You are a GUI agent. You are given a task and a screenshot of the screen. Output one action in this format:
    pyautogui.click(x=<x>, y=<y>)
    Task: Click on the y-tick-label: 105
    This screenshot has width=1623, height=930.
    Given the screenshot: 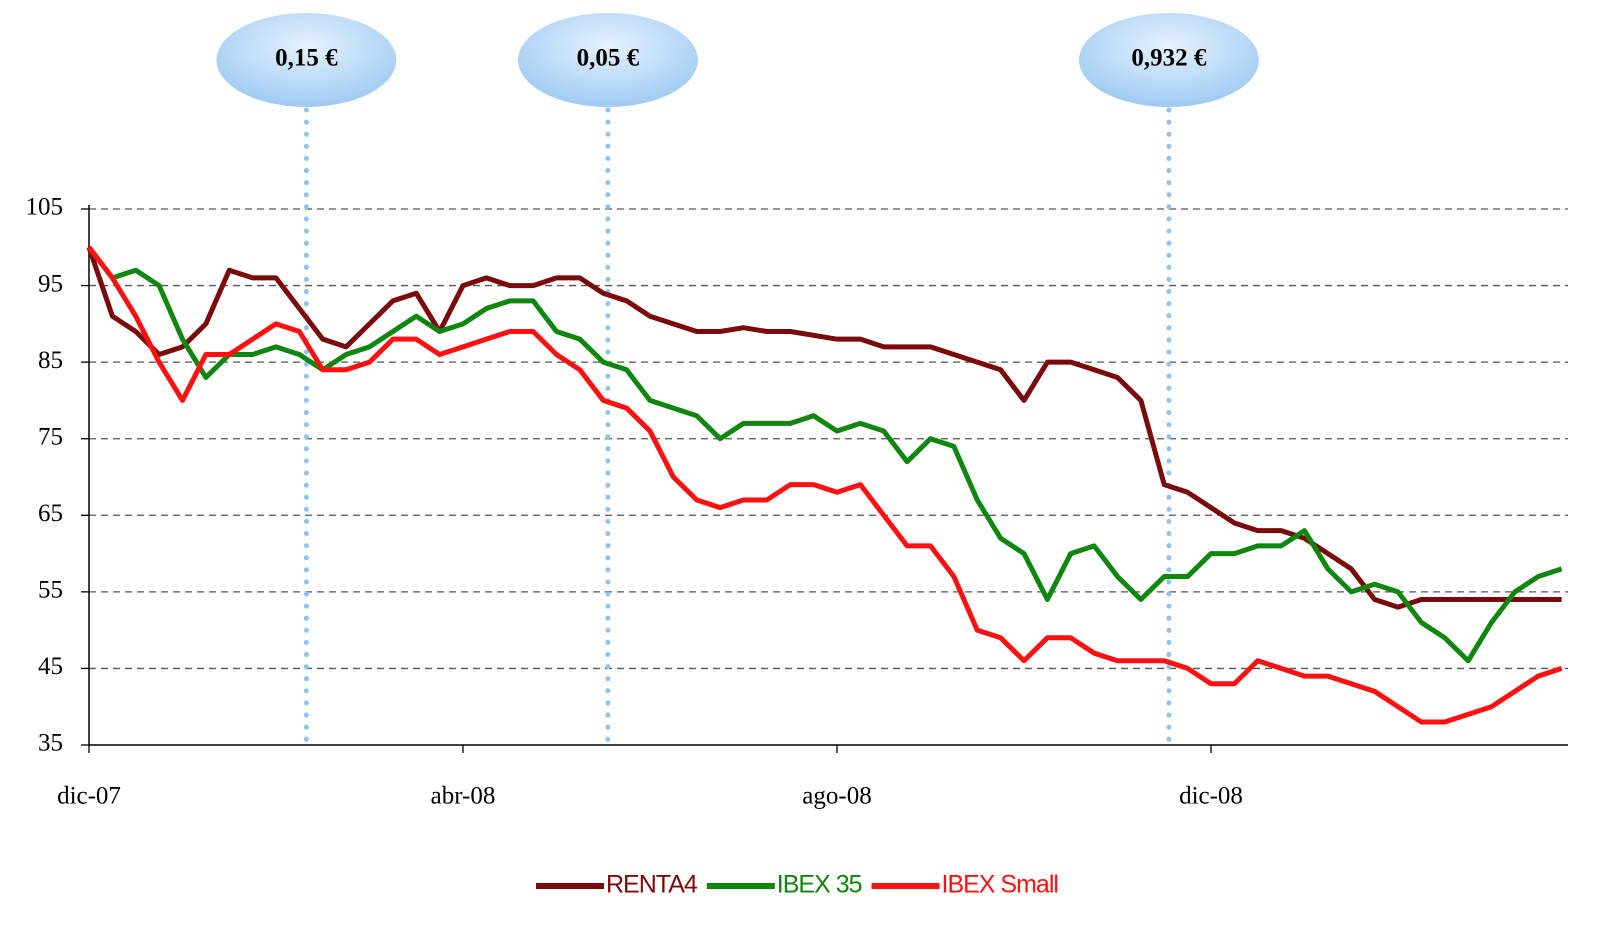 What is the action you would take?
    pyautogui.click(x=45, y=207)
    